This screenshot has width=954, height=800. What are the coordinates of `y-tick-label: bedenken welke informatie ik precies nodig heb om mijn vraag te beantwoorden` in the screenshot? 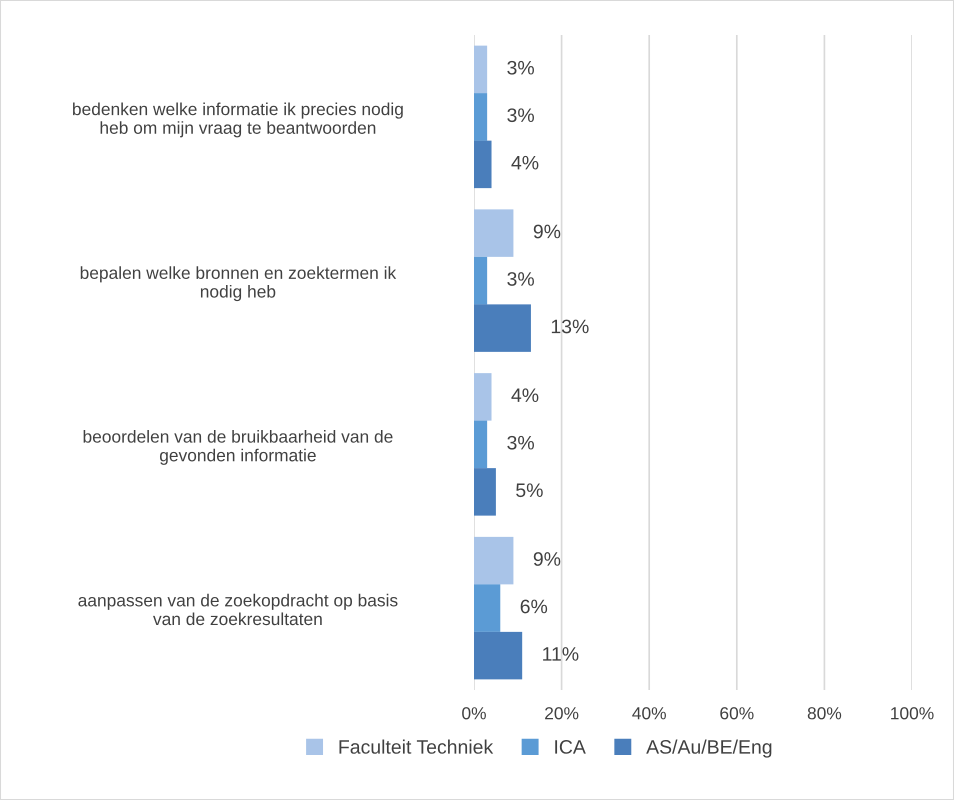 It's located at (238, 120).